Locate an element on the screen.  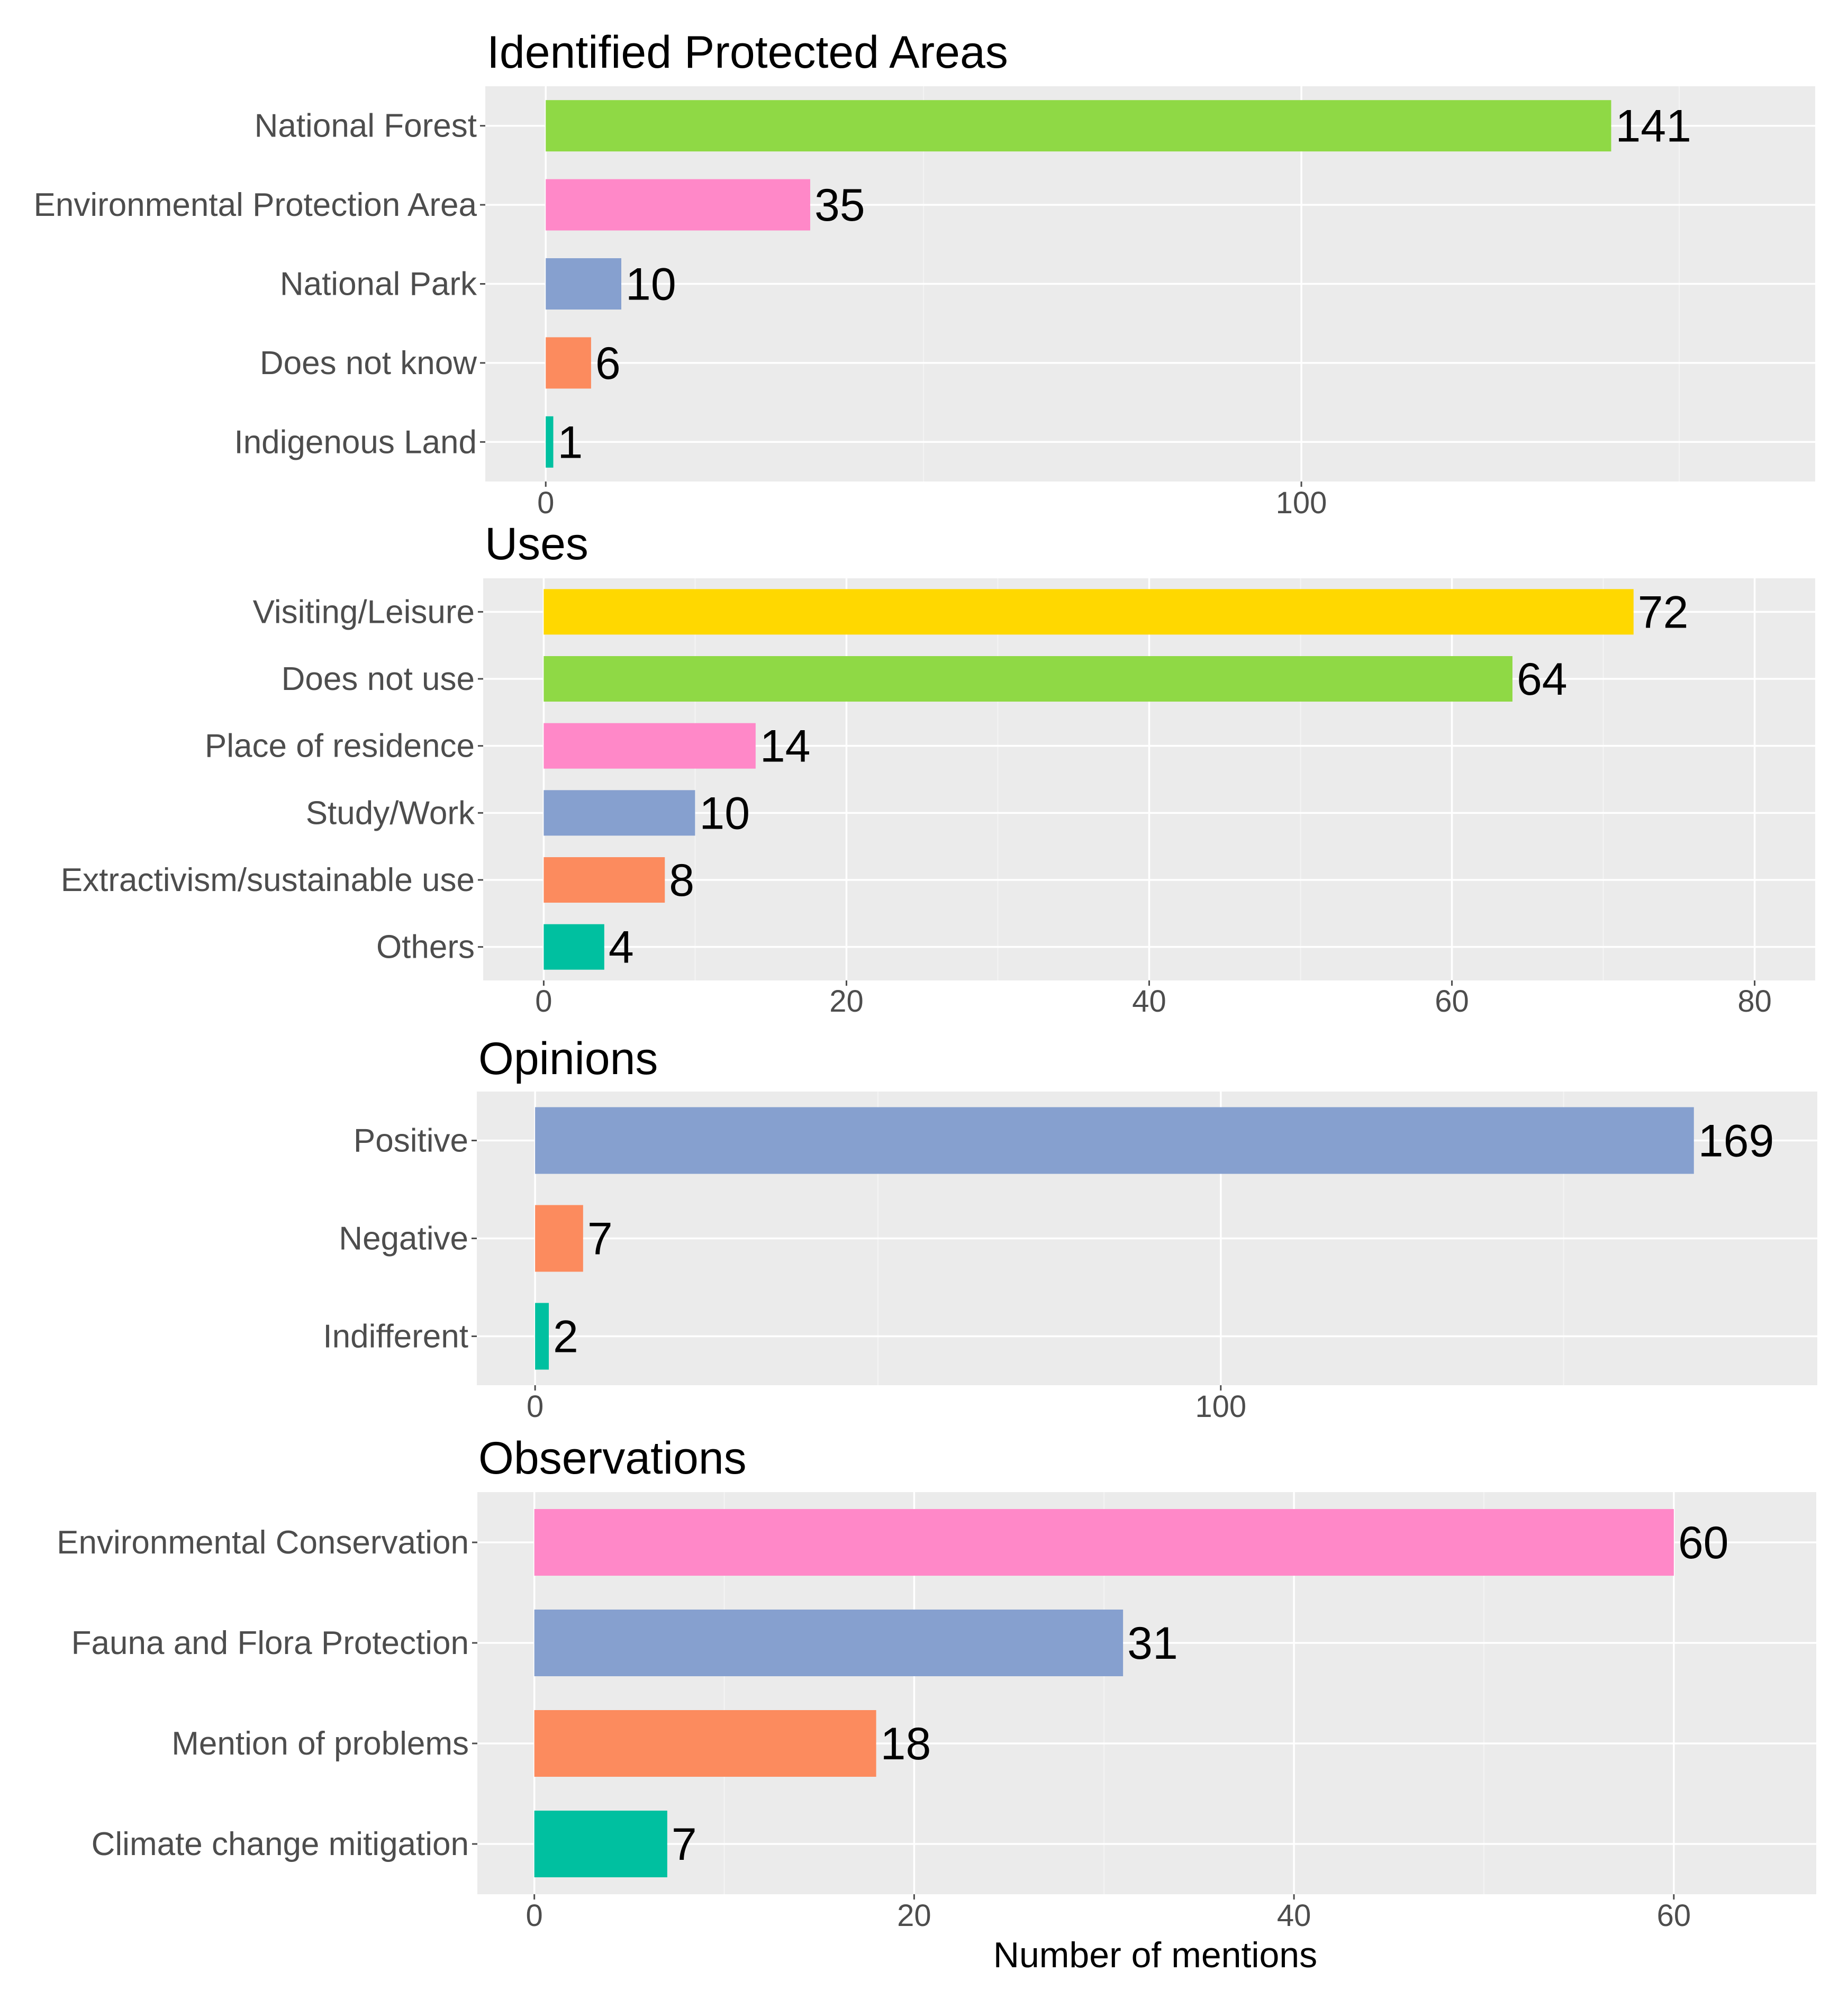
category-label: Climate change mitigation is located at coordinates (280, 1844).